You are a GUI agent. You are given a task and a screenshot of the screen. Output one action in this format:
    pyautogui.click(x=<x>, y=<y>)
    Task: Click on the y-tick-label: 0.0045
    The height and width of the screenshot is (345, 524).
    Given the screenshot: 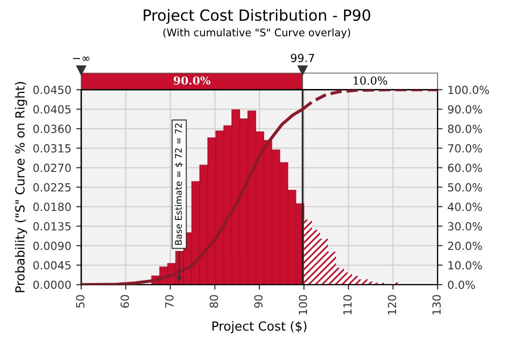 What is the action you would take?
    pyautogui.click(x=52, y=265)
    